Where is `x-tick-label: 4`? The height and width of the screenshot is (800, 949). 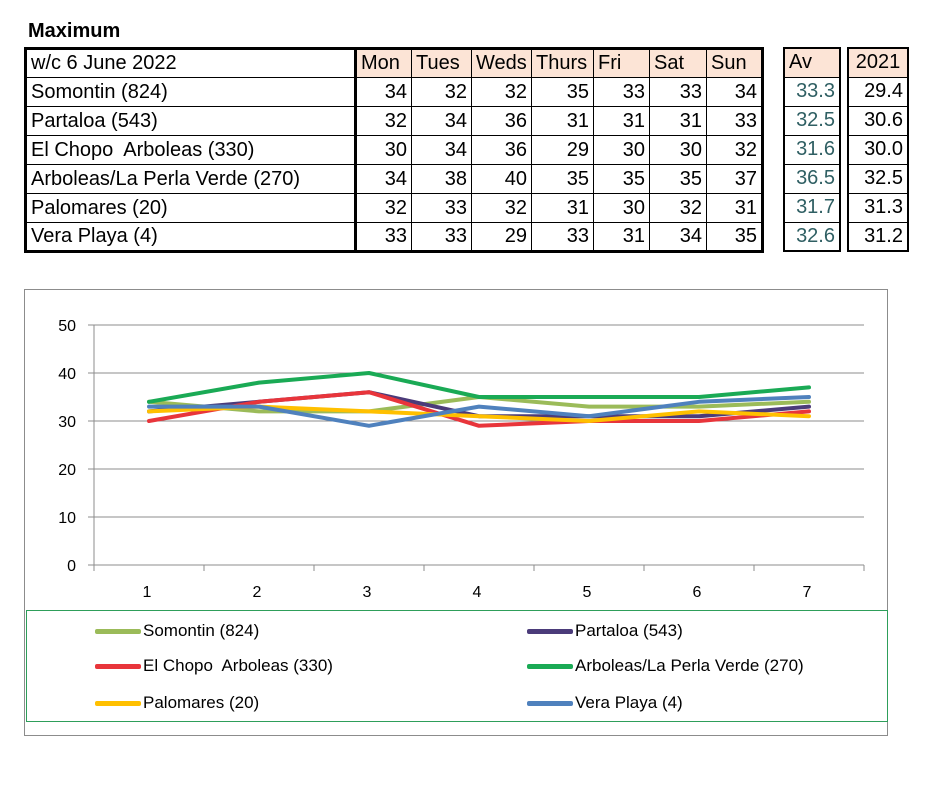
x-tick-label: 4 is located at coordinates (477, 592).